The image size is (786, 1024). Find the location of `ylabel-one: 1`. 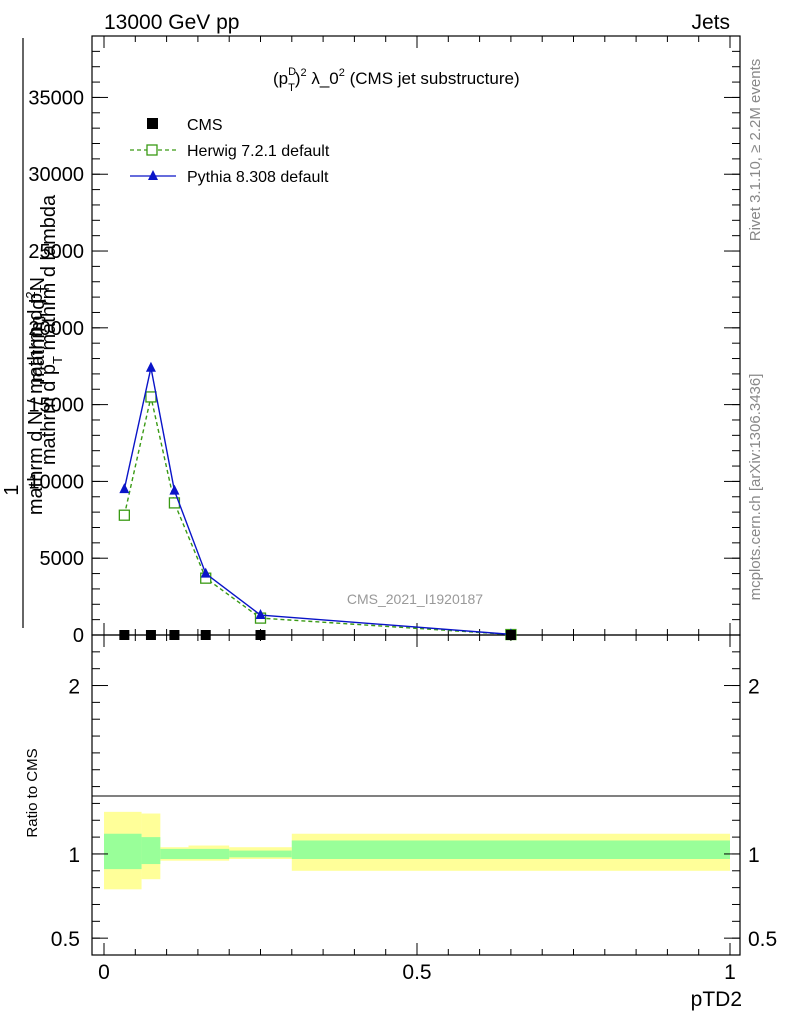

ylabel-one: 1 is located at coordinates (12, 489).